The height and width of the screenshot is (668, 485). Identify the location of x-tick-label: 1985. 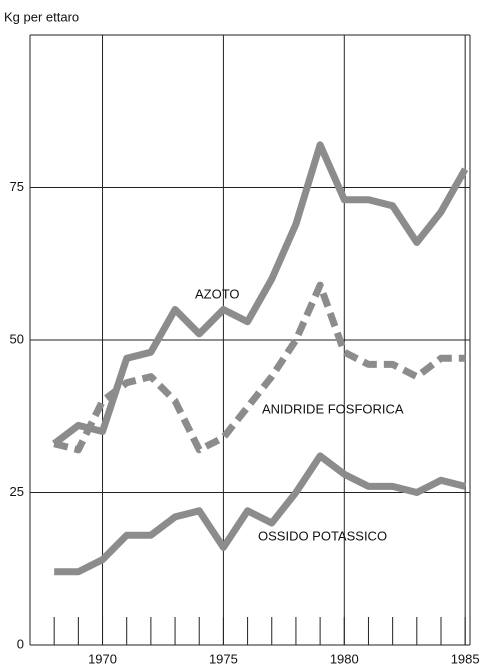
(465, 658).